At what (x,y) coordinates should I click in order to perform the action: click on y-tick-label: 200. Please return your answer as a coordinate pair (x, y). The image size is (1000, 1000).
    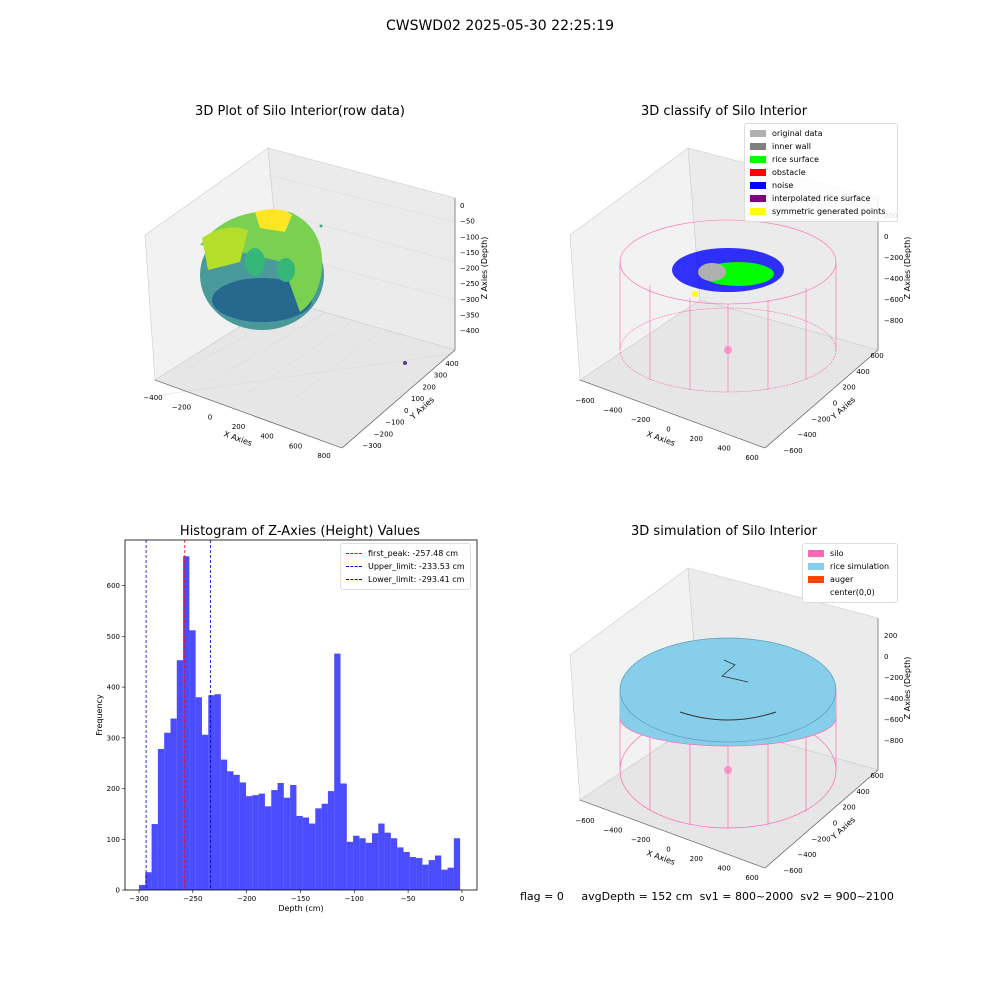
    Looking at the image, I should click on (113, 789).